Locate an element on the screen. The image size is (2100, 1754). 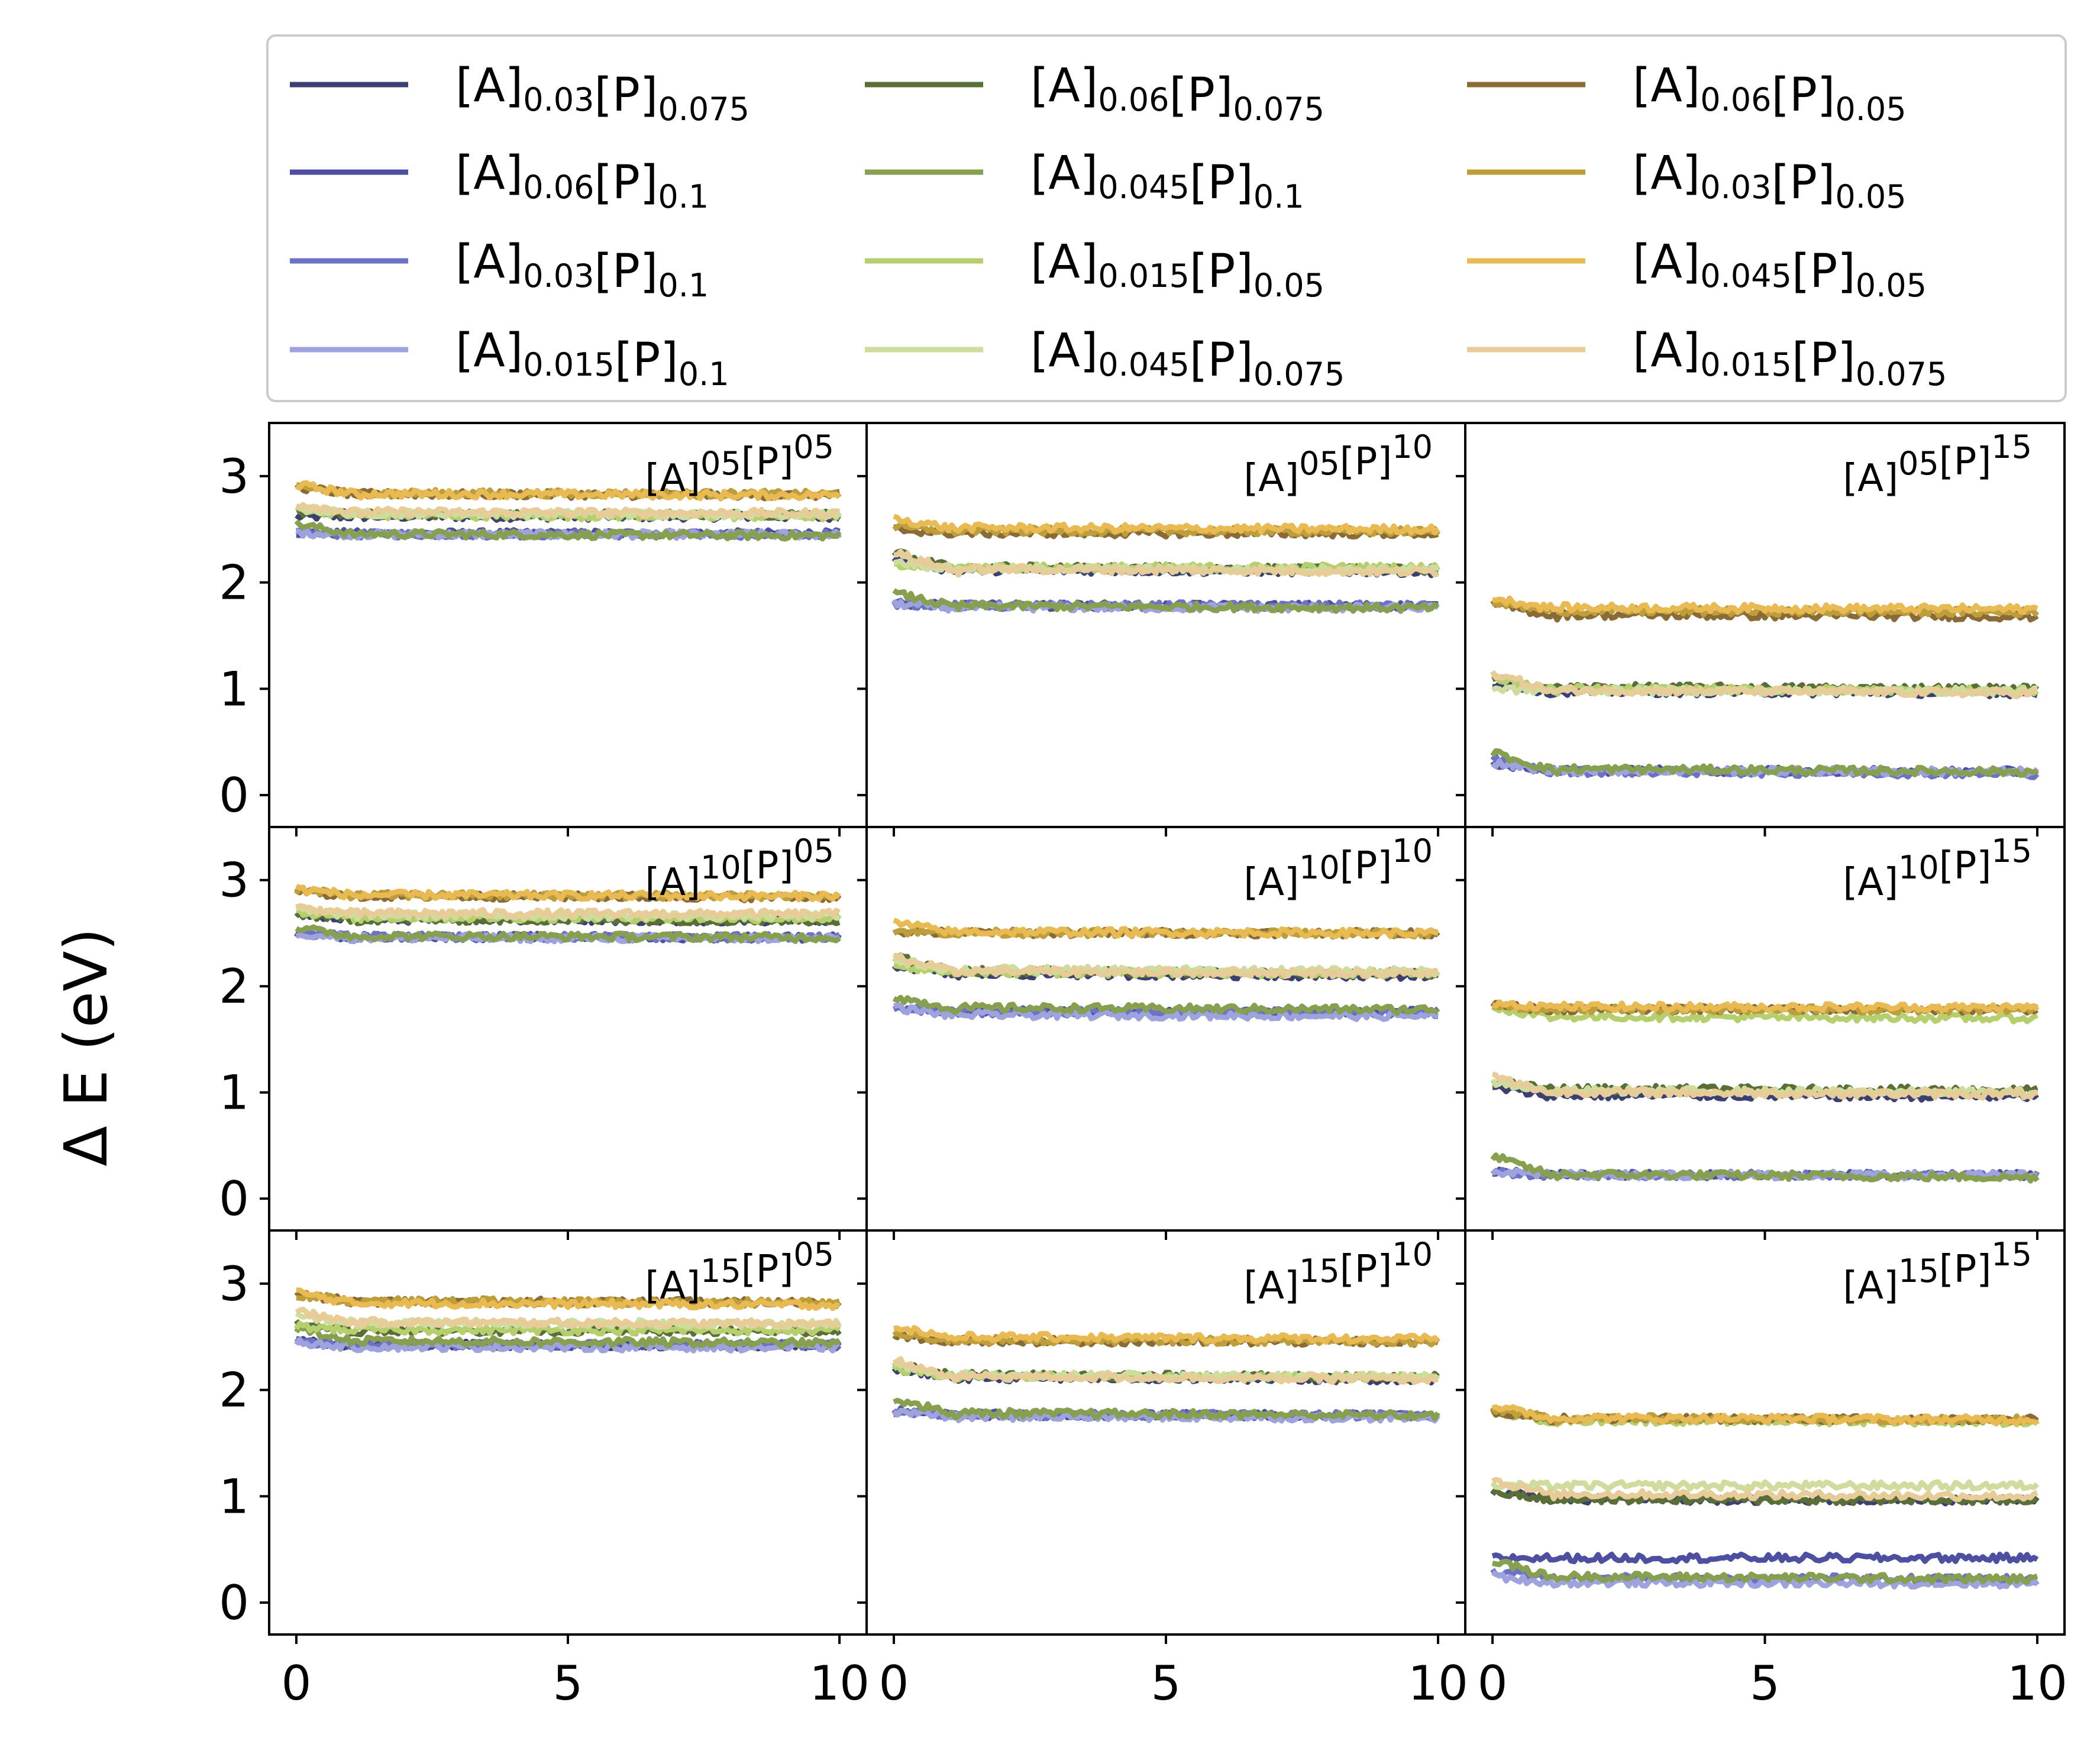
legend-item: [A]0.03[P]0.1 is located at coordinates (499, 269).